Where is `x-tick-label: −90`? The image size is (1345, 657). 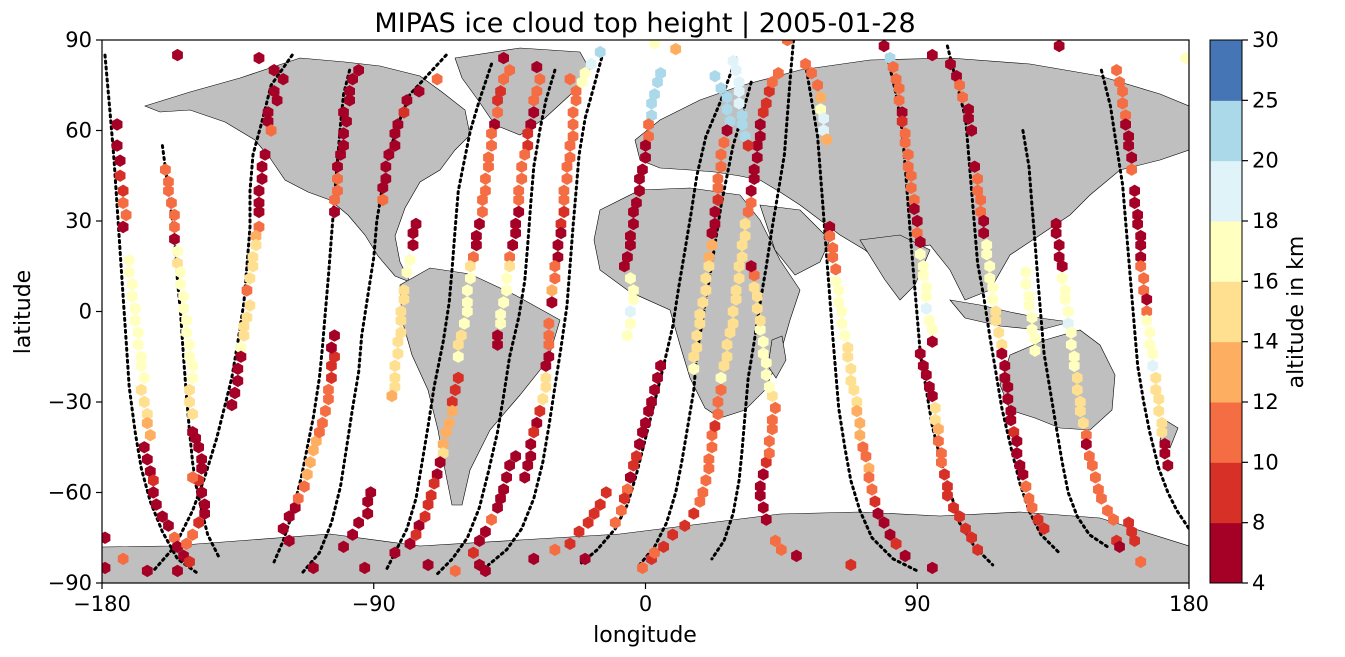 x-tick-label: −90 is located at coordinates (374, 604).